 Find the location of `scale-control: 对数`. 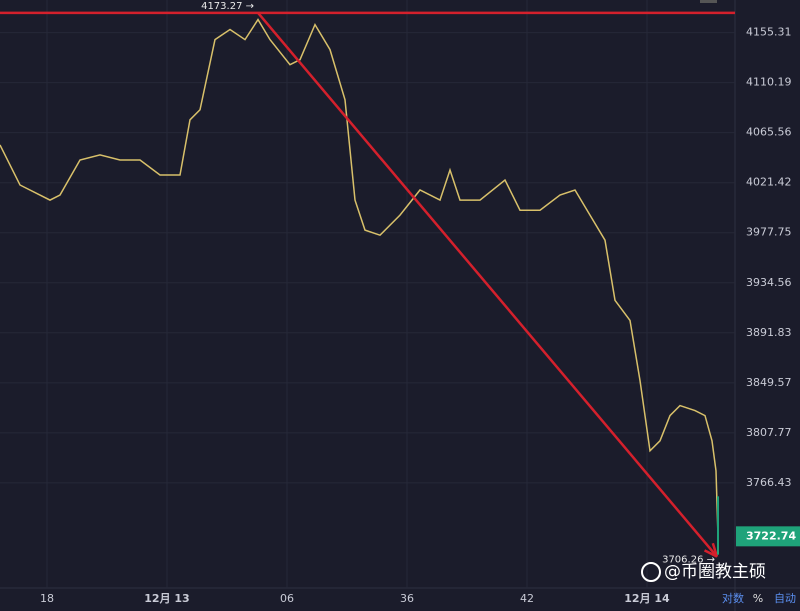

scale-control: 对数 is located at coordinates (733, 598).